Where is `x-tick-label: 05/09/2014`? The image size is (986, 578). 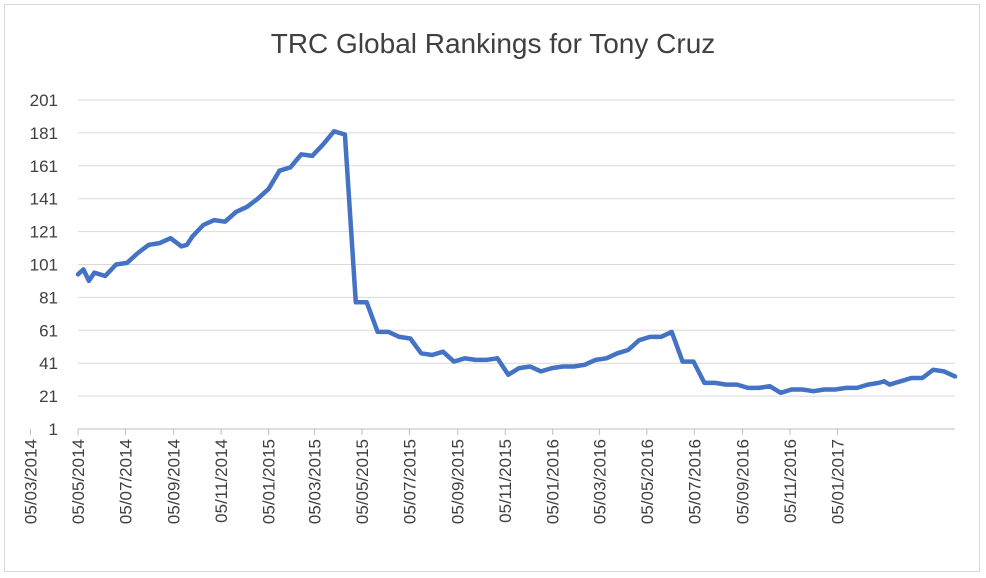
x-tick-label: 05/09/2014 is located at coordinates (174, 481).